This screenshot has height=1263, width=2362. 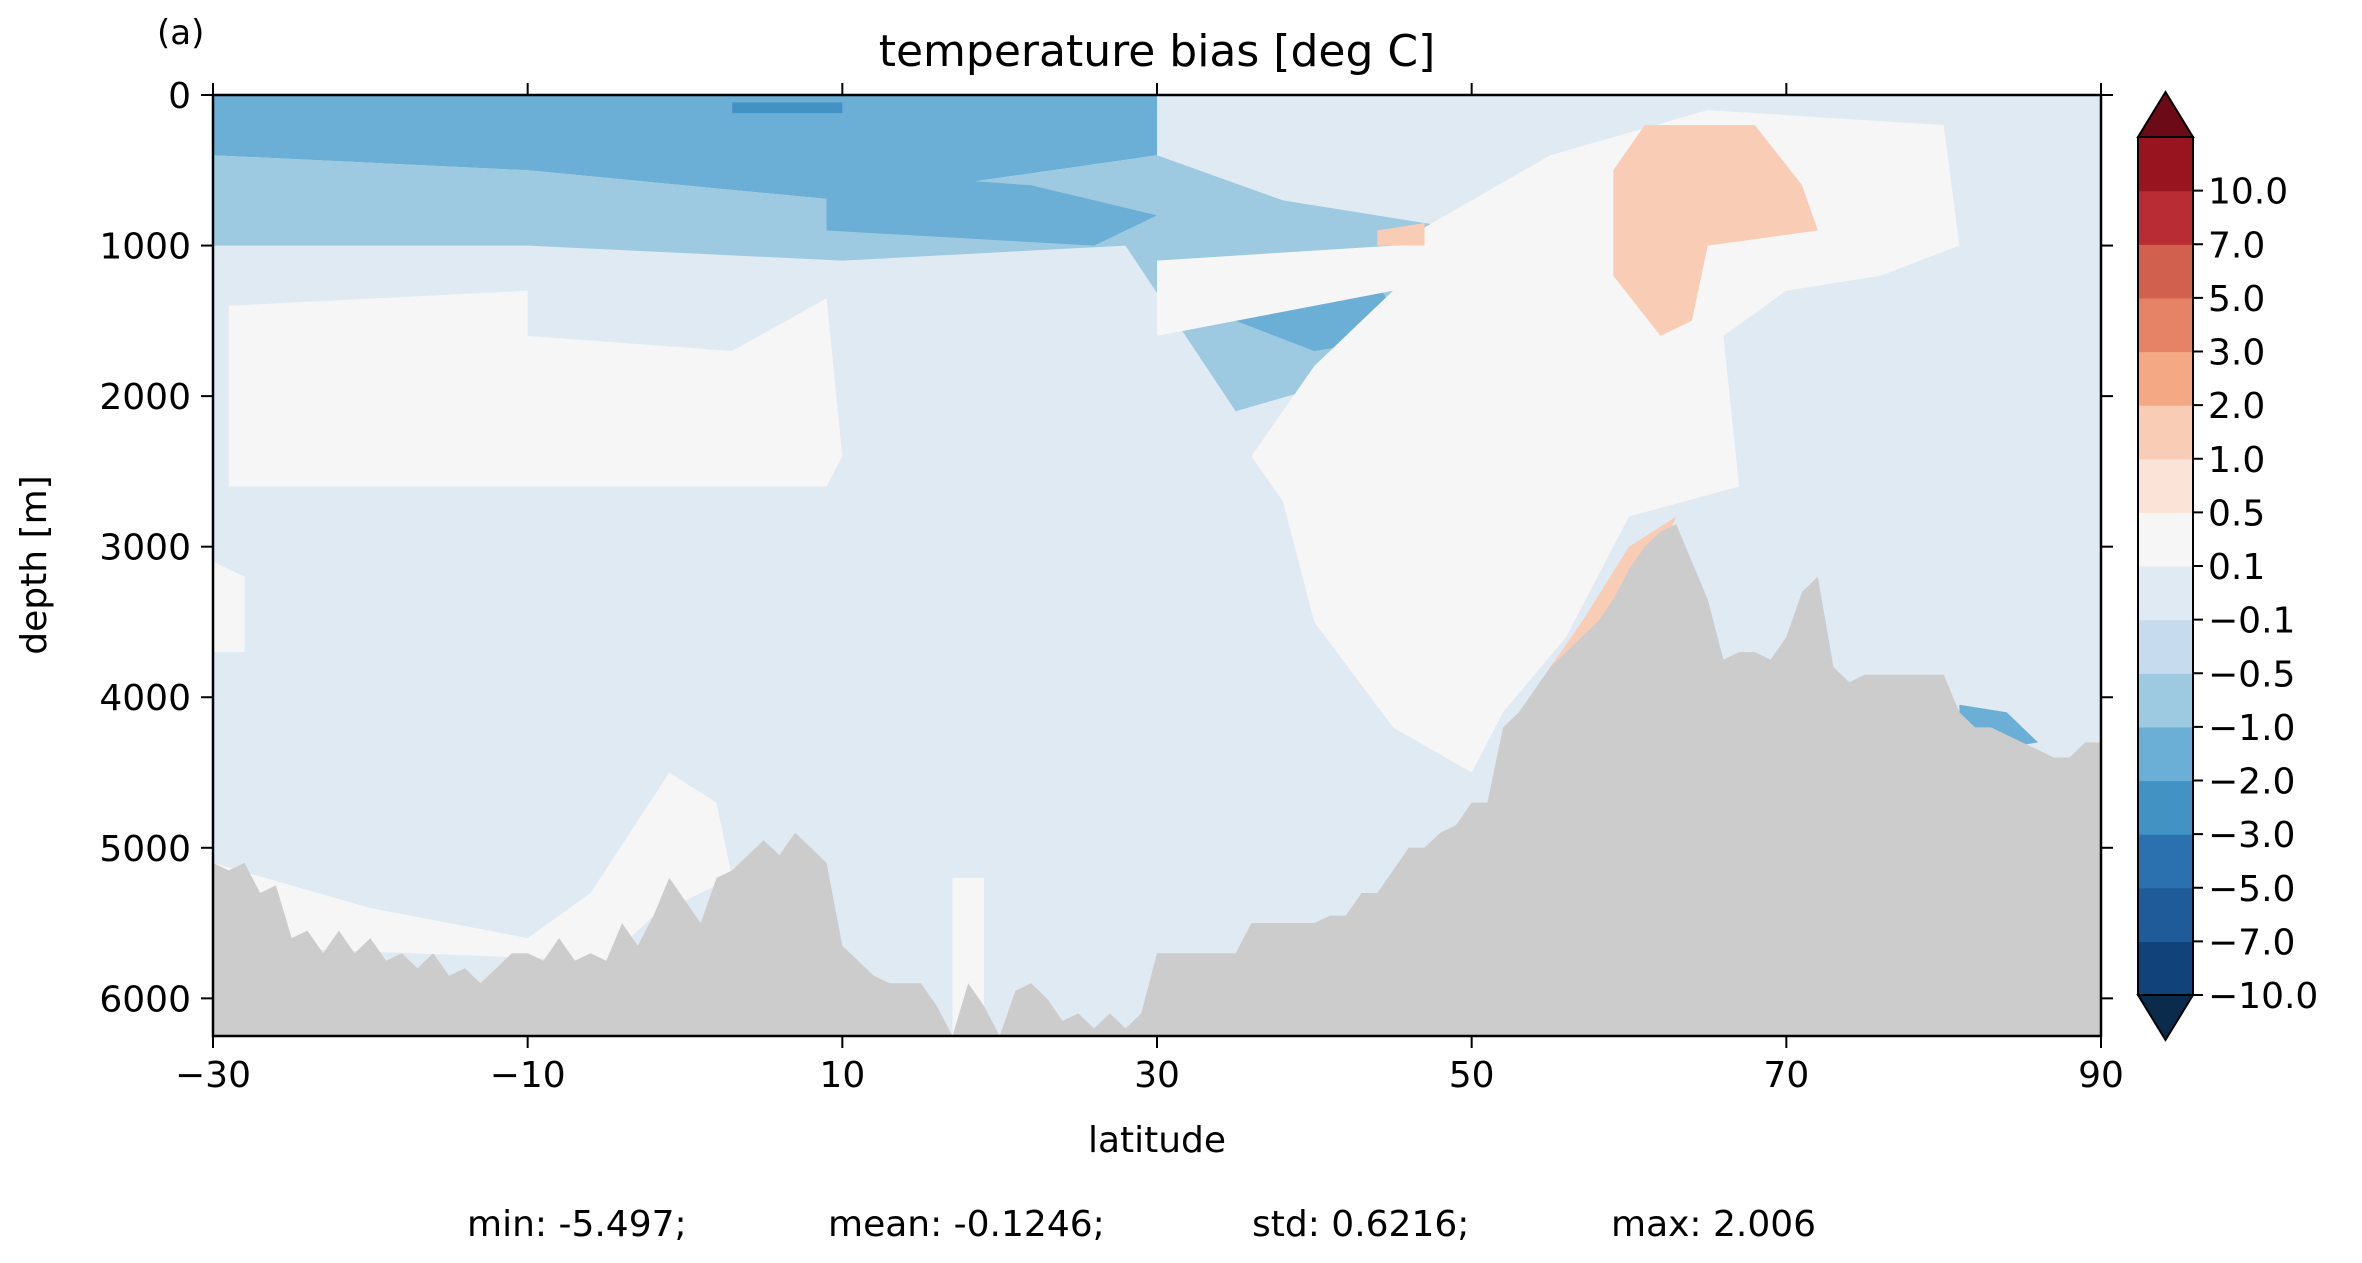 What do you see at coordinates (2236, 245) in the screenshot?
I see `colorbar-tick-label: 7.0` at bounding box center [2236, 245].